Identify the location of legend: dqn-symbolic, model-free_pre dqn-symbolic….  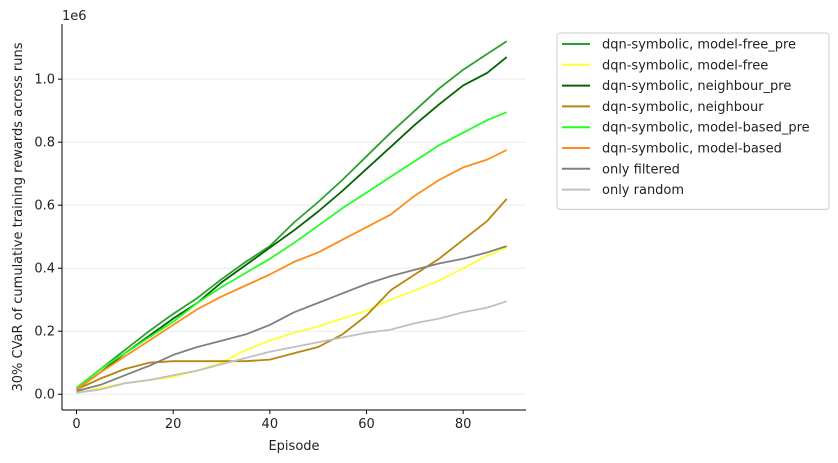
(693, 121).